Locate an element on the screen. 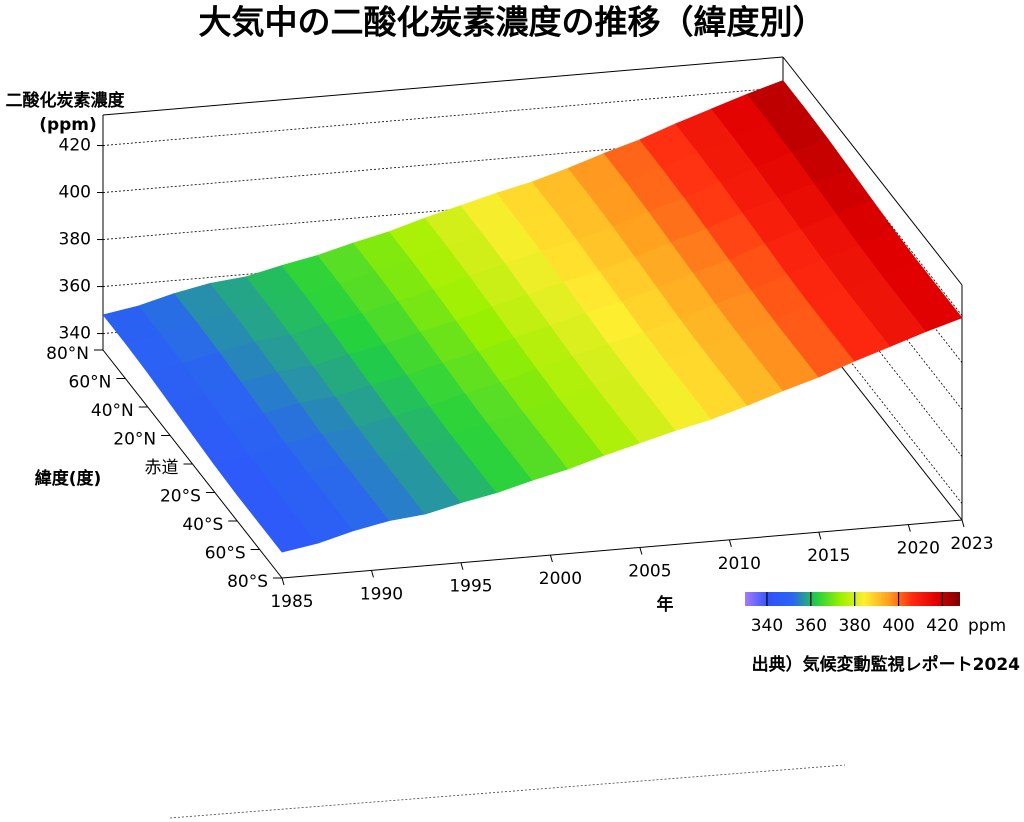  x-tick-label: 1995 is located at coordinates (470, 587).